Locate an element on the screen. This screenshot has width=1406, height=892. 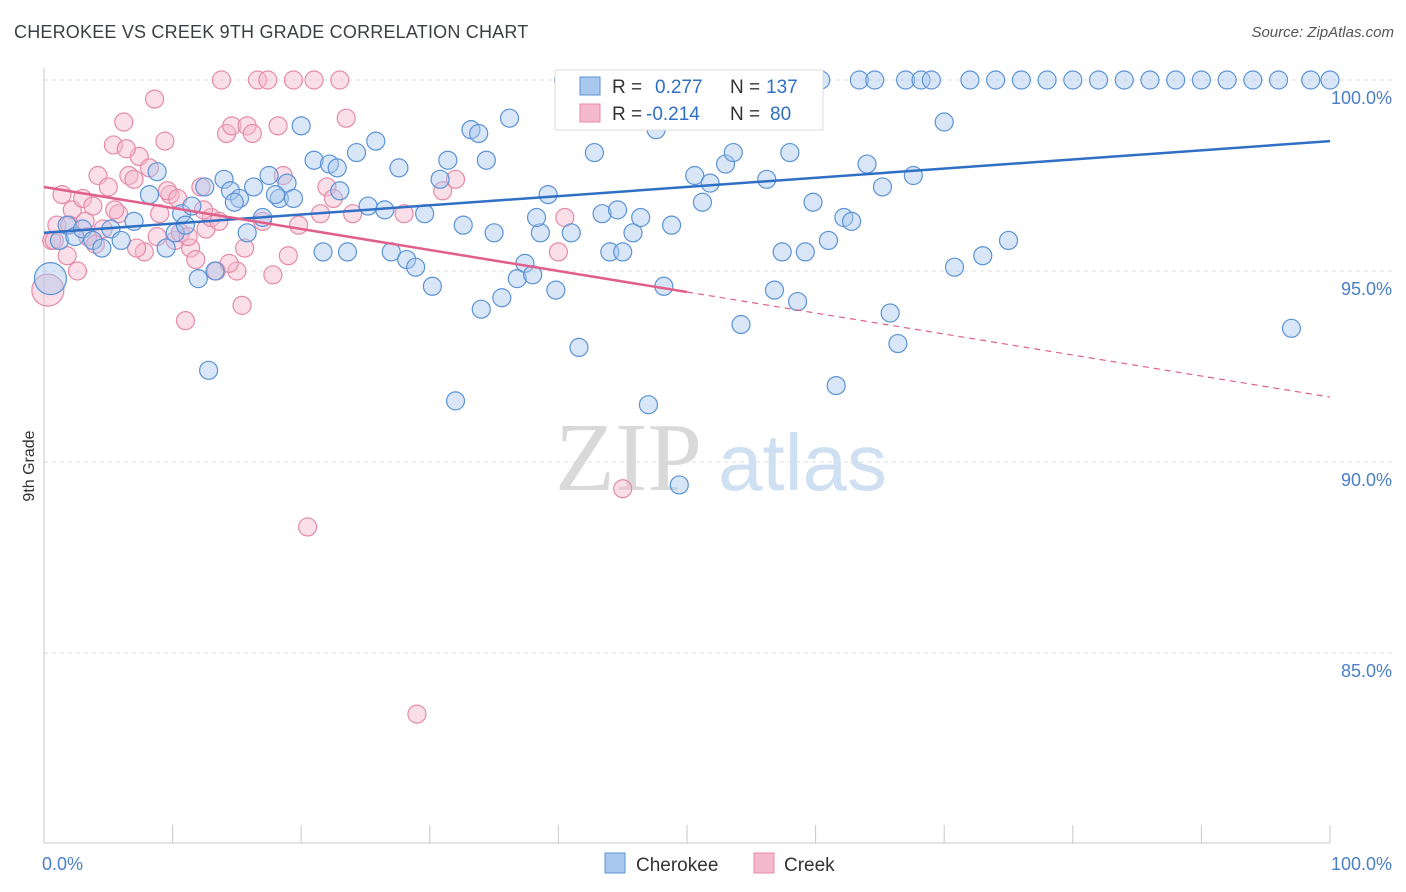
legend-r-label-2: R = is located at coordinates (627, 114).